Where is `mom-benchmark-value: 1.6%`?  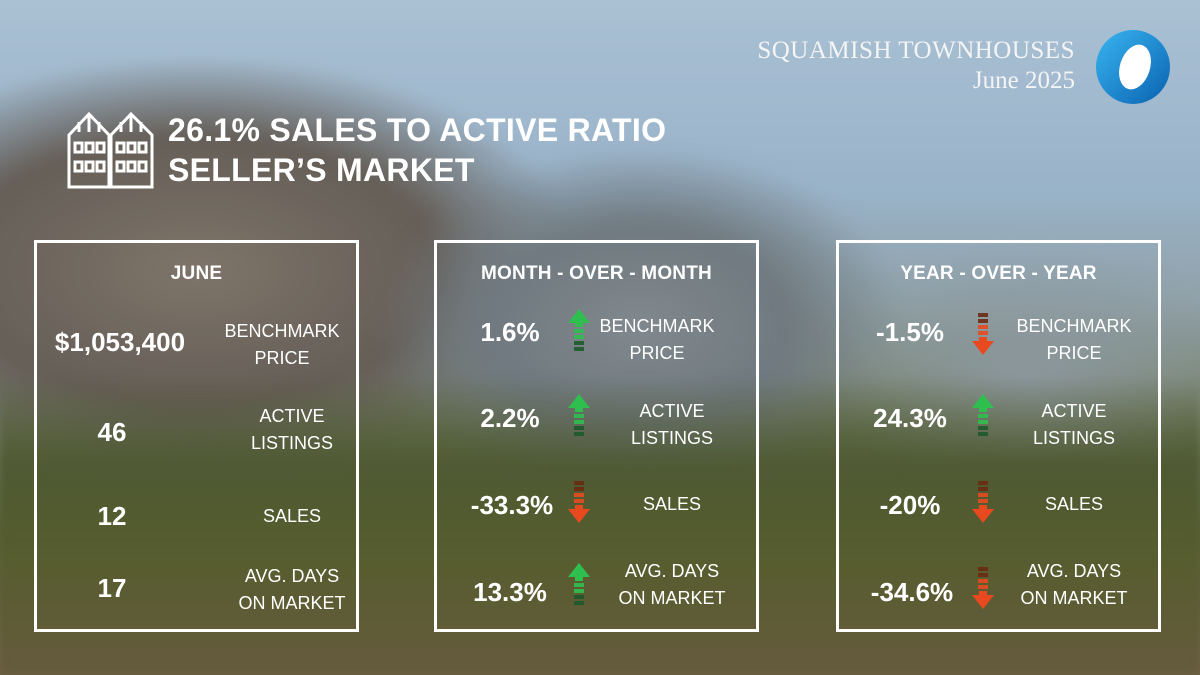 mom-benchmark-value: 1.6% is located at coordinates (510, 332).